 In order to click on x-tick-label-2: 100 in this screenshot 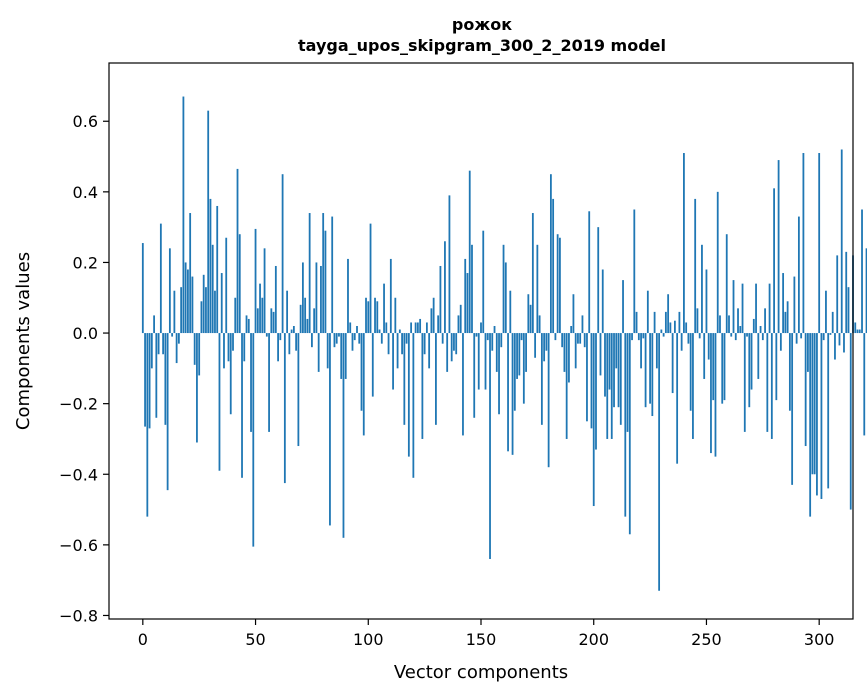, I will do `click(368, 639)`.